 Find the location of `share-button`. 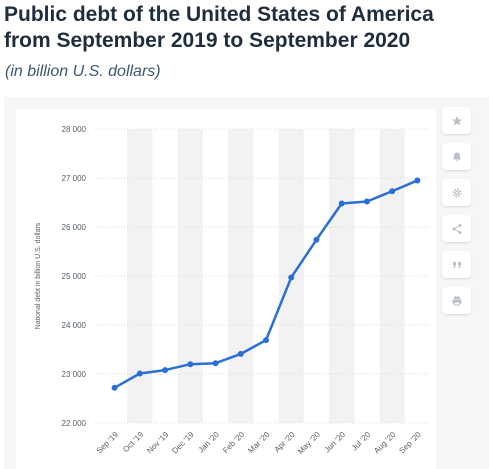

share-button is located at coordinates (456, 228).